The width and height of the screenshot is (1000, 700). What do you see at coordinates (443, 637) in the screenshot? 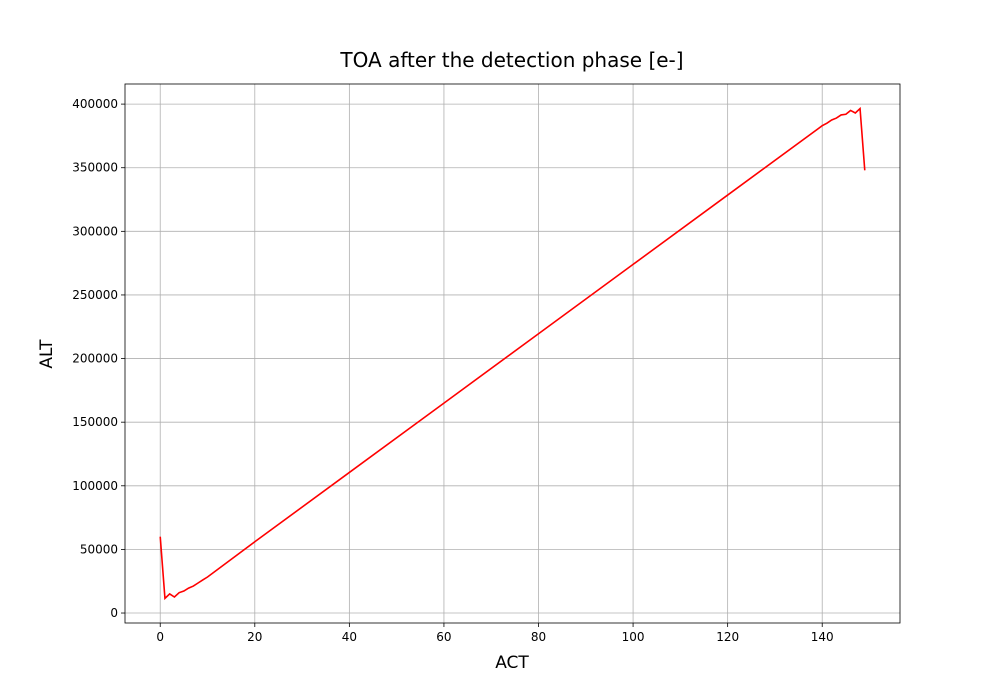
I see `x-tick-label: 60` at bounding box center [443, 637].